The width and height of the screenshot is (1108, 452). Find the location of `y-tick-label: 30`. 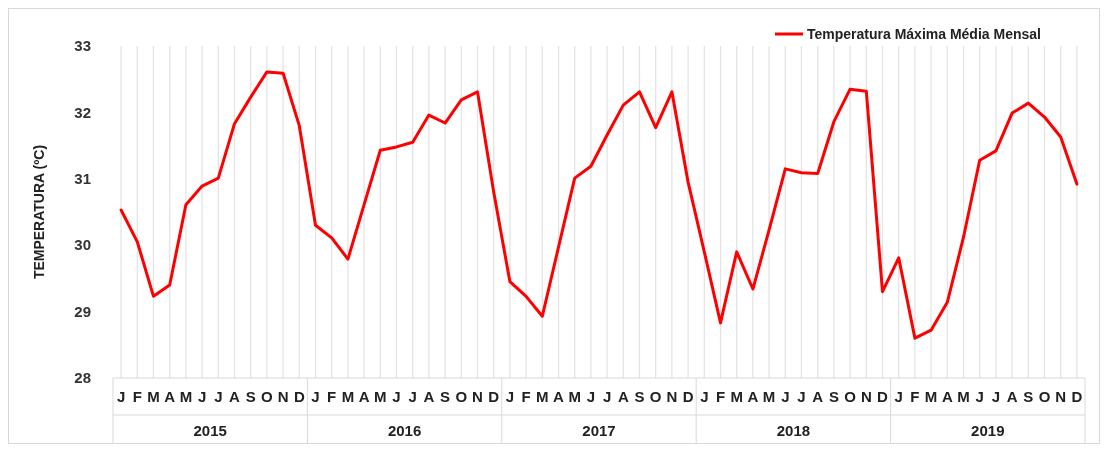

y-tick-label: 30 is located at coordinates (82, 245).